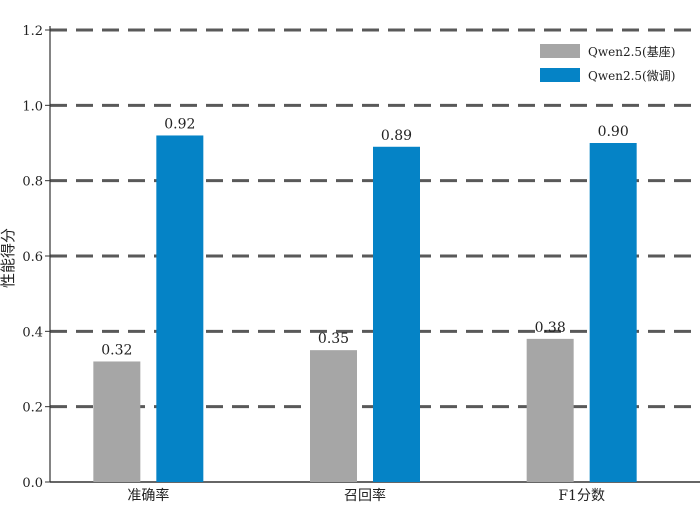 The height and width of the screenshot is (510, 700). Describe the element at coordinates (148, 495) in the screenshot. I see `x-category-label: 准确率` at that location.